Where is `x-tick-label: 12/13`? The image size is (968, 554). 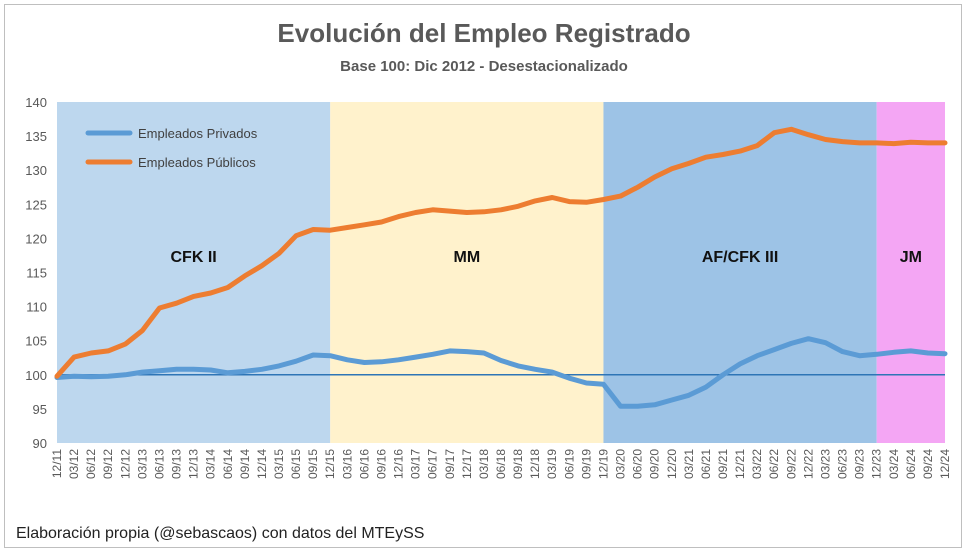
x-tick-label: 12/13 is located at coordinates (194, 464).